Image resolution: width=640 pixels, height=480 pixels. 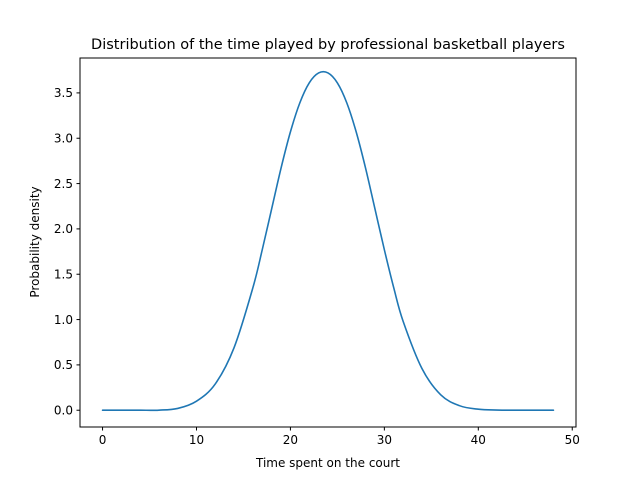 I want to click on x-axis-label: Time spent on the court, so click(x=327, y=463).